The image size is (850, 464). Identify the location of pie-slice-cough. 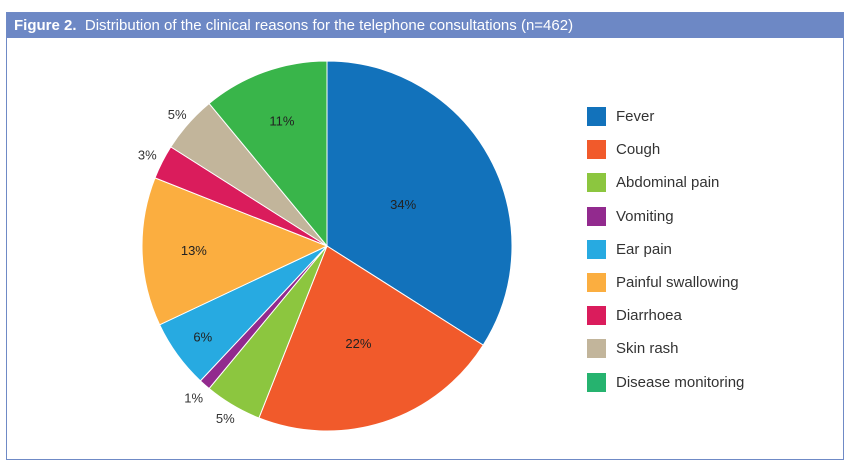
(371, 338).